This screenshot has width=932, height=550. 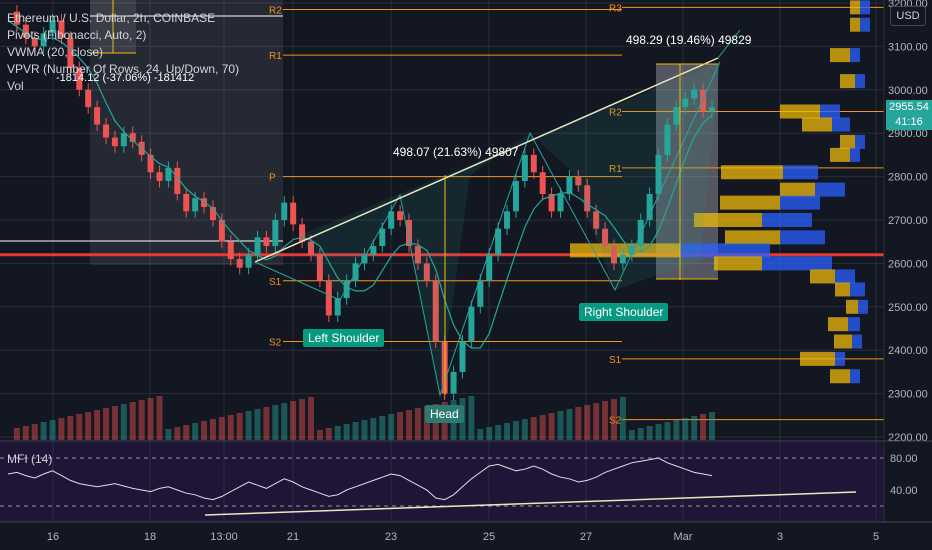 I want to click on right-shoulder-label: Right Shoulder, so click(x=624, y=312).